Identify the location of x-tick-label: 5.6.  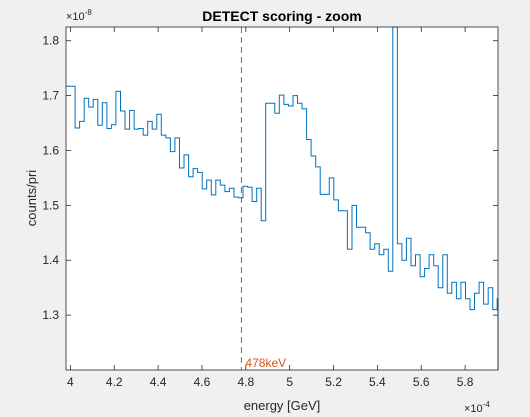
(421, 382).